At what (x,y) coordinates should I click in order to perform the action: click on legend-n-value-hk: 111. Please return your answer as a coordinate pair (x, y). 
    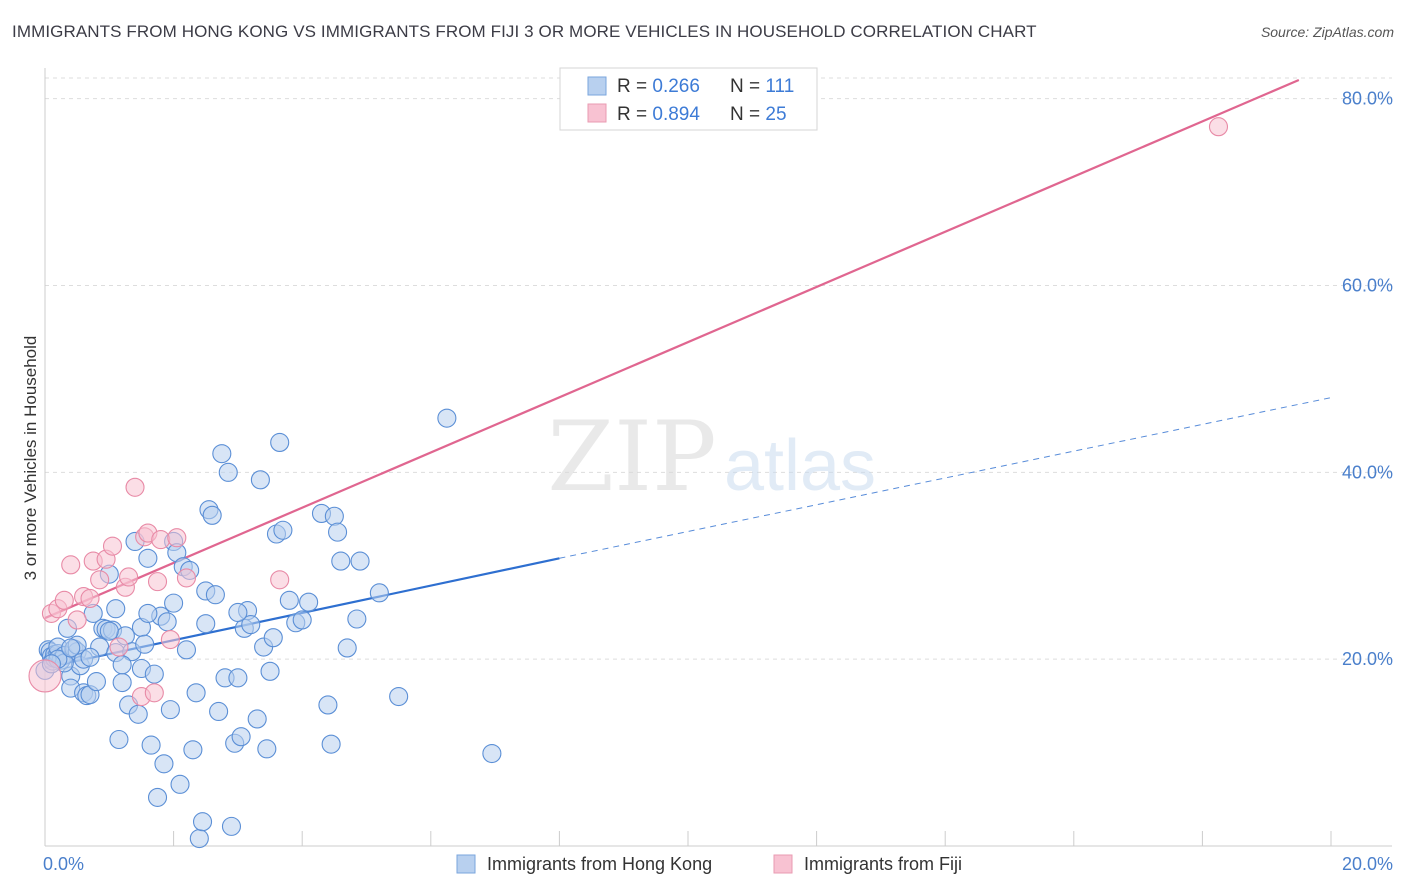
    Looking at the image, I should click on (779, 86).